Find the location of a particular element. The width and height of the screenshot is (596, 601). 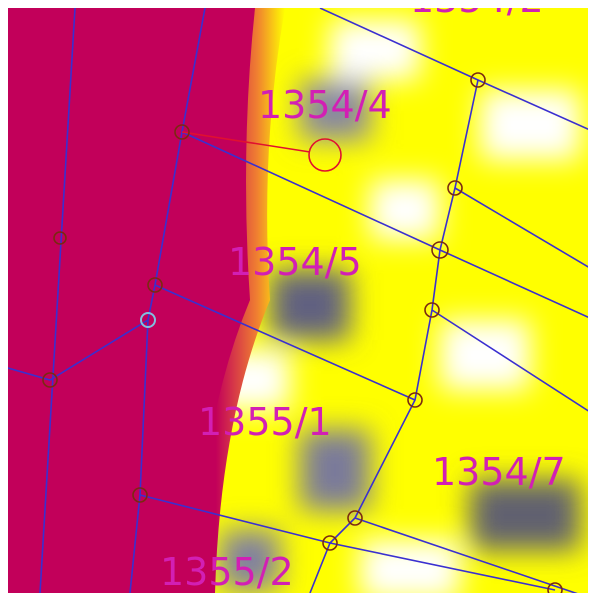

parcel-label: 1354/4 is located at coordinates (325, 105).